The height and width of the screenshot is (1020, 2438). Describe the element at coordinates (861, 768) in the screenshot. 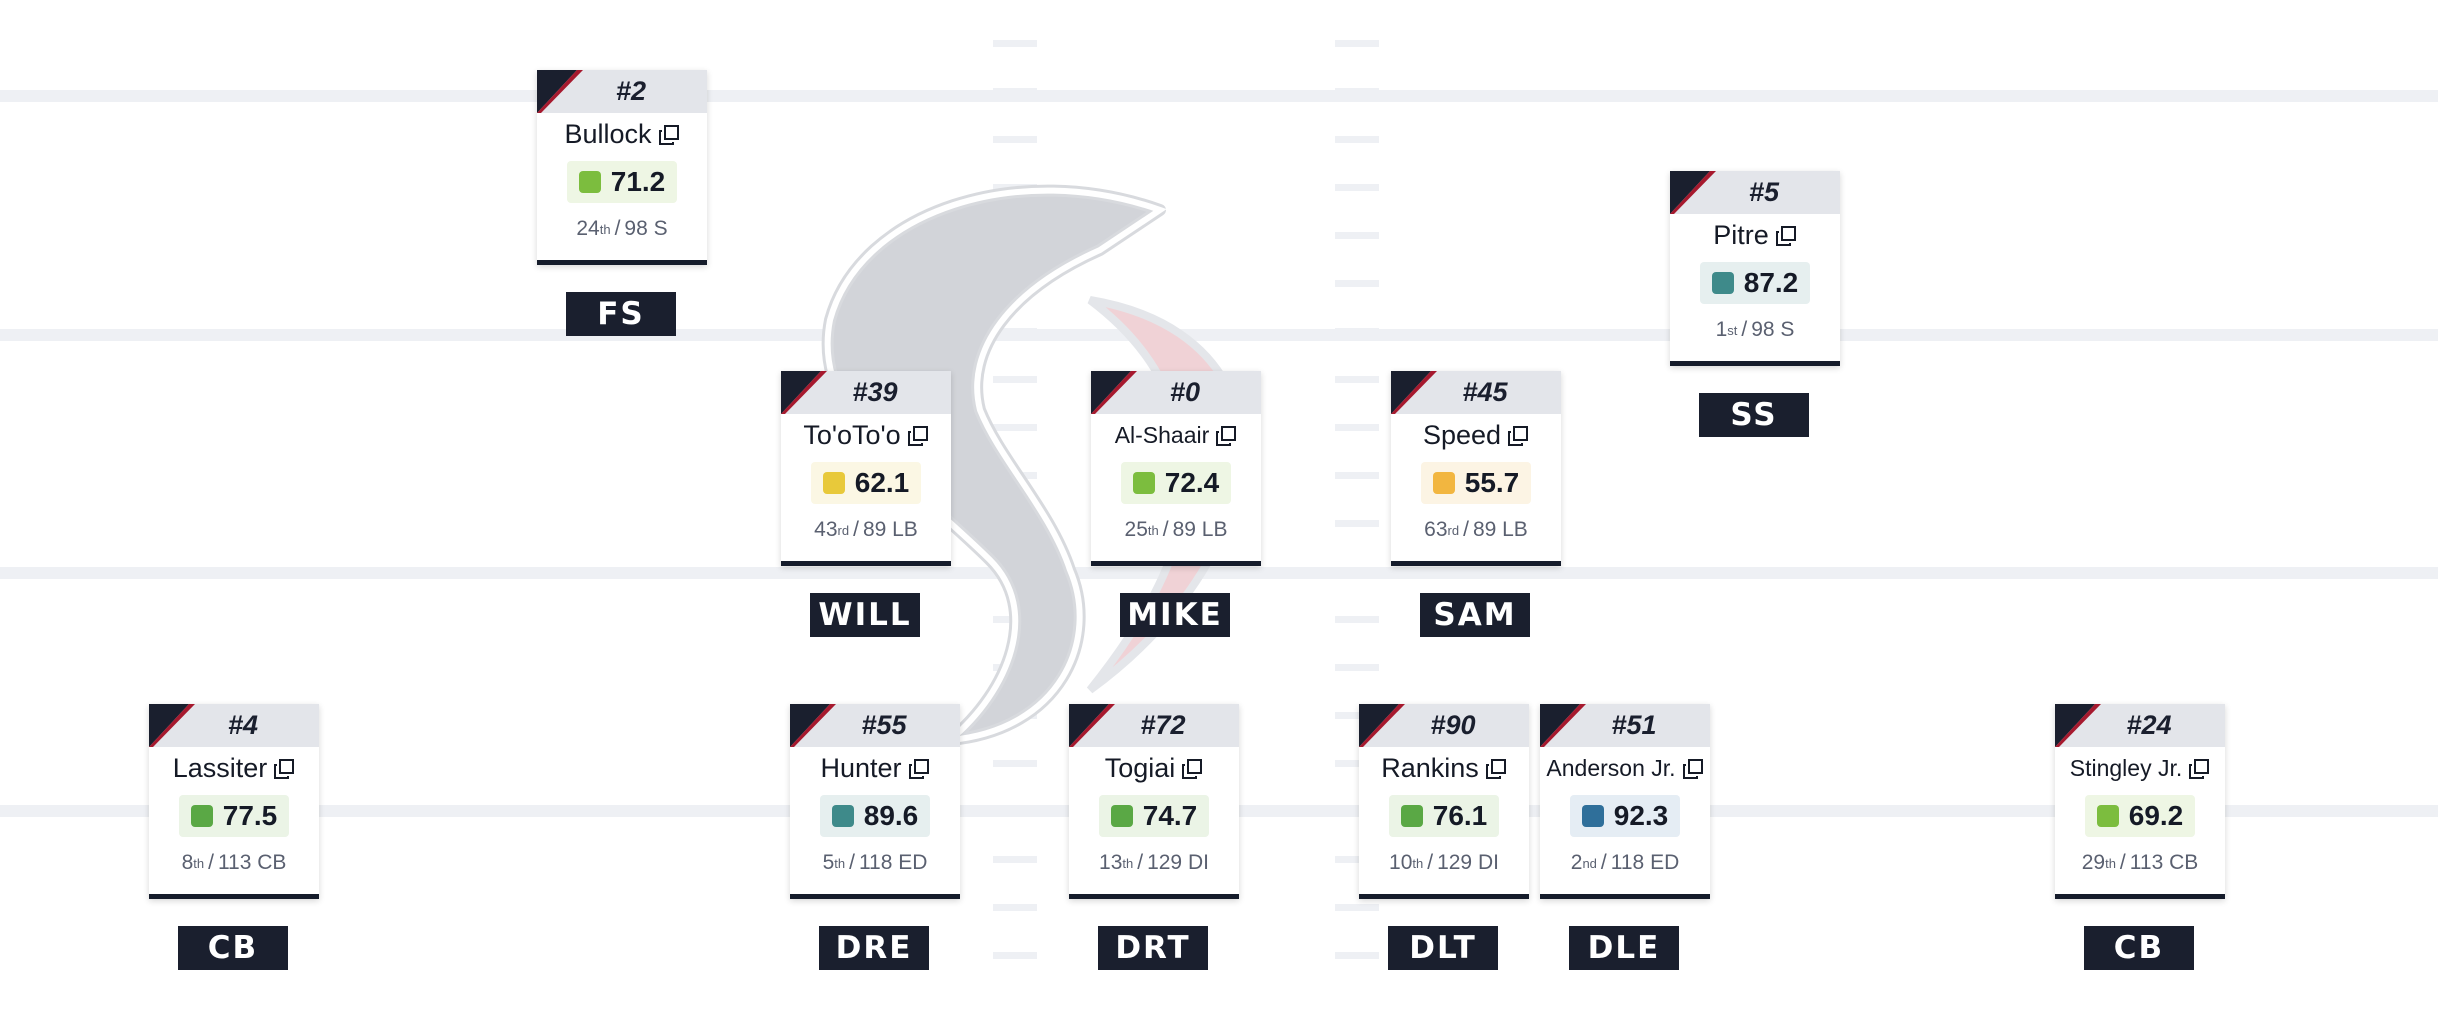

I see `player-name: Hunter` at that location.